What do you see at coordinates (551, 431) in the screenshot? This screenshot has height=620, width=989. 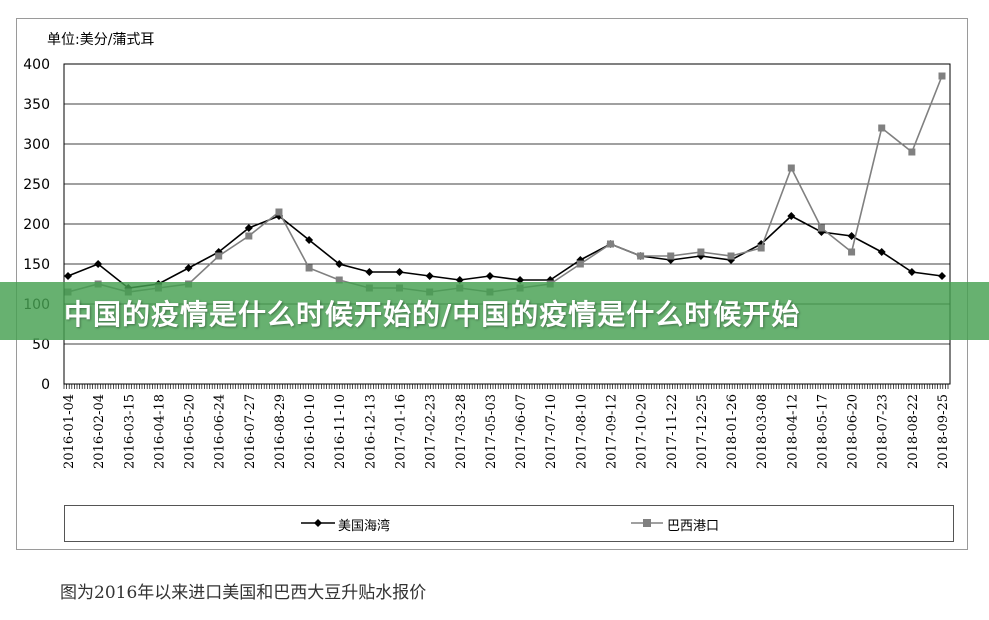 I see `x-tick-label: 2017-07-10` at bounding box center [551, 431].